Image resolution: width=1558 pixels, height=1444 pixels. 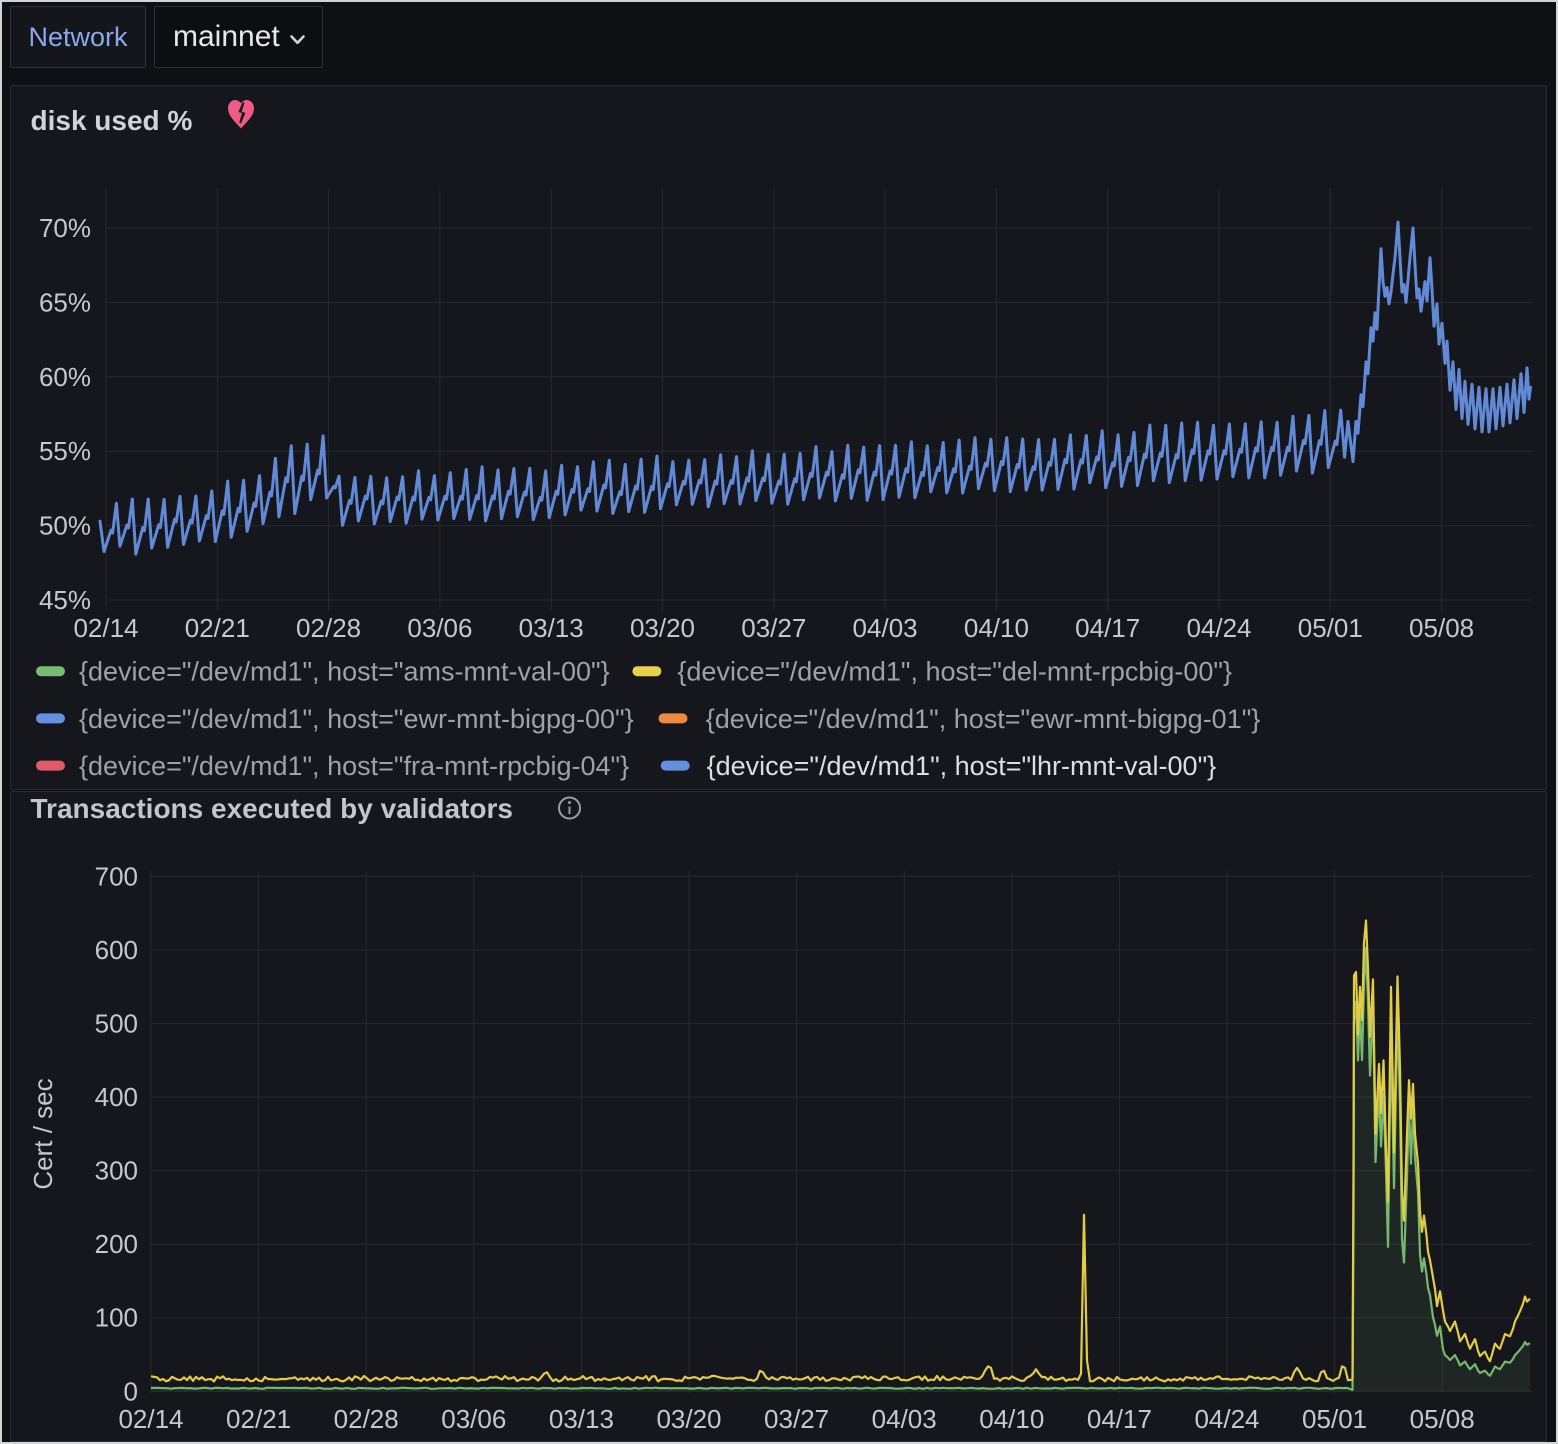 What do you see at coordinates (116, 950) in the screenshot?
I see `svg-text: 600` at bounding box center [116, 950].